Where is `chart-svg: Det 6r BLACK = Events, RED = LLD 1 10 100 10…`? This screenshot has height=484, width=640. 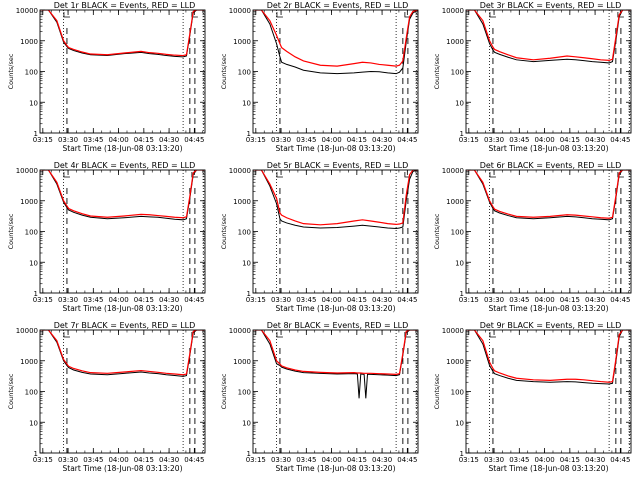
chart-svg: Det 6r BLACK = Events, RED = LLD 1 10 100 10… is located at coordinates (532, 237).